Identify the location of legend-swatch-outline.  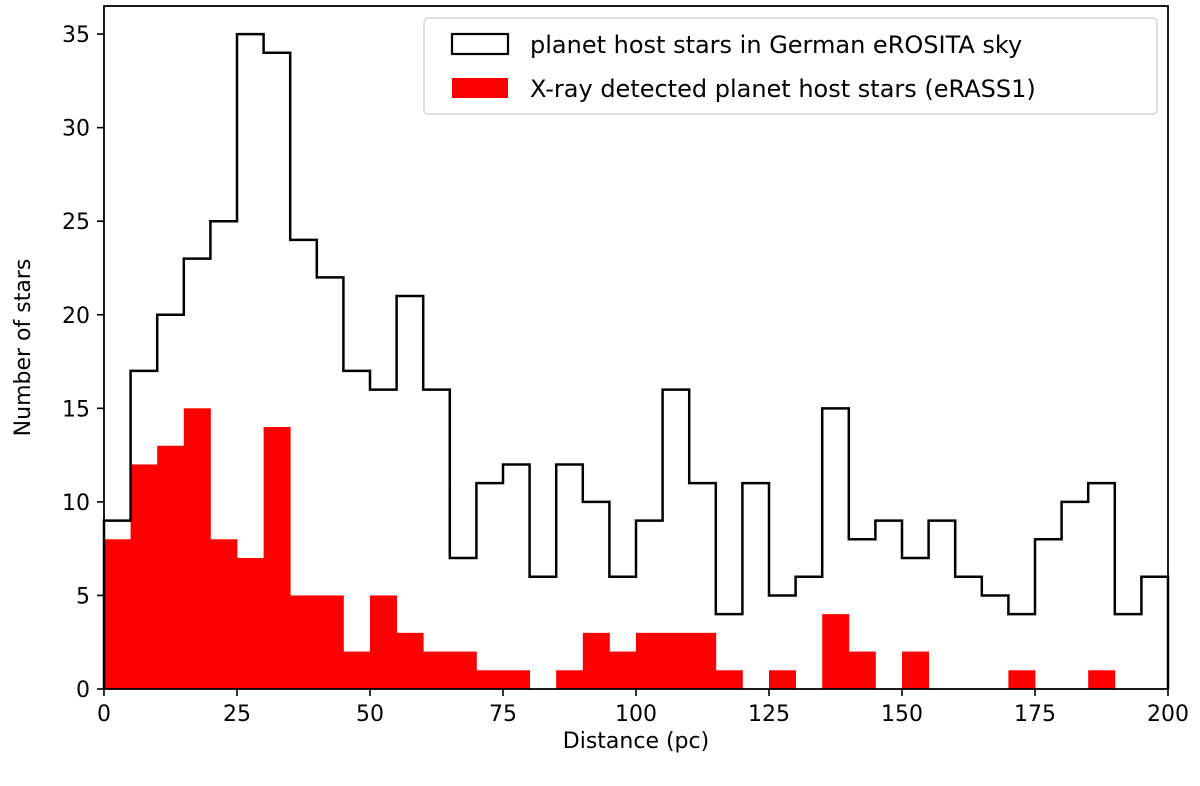
(480, 44).